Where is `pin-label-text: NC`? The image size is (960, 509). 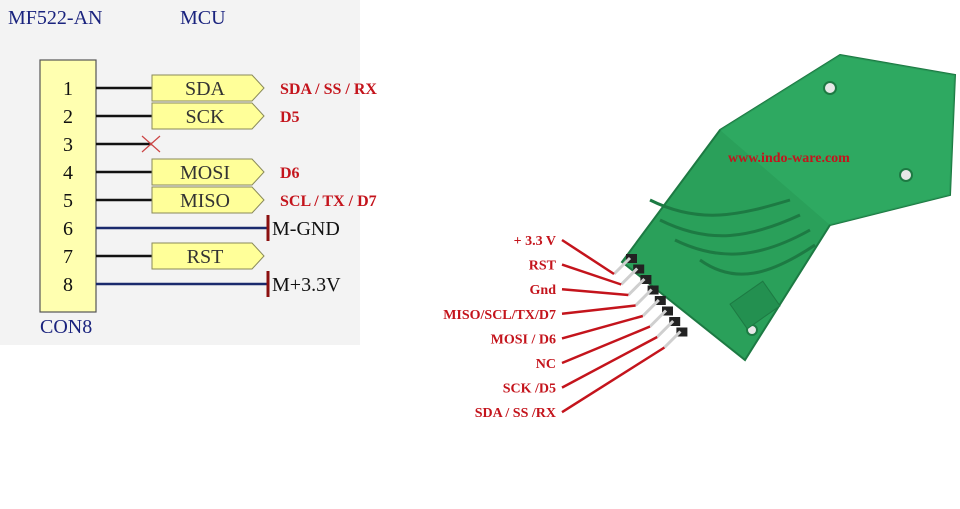
pin-label-text: NC is located at coordinates (546, 364).